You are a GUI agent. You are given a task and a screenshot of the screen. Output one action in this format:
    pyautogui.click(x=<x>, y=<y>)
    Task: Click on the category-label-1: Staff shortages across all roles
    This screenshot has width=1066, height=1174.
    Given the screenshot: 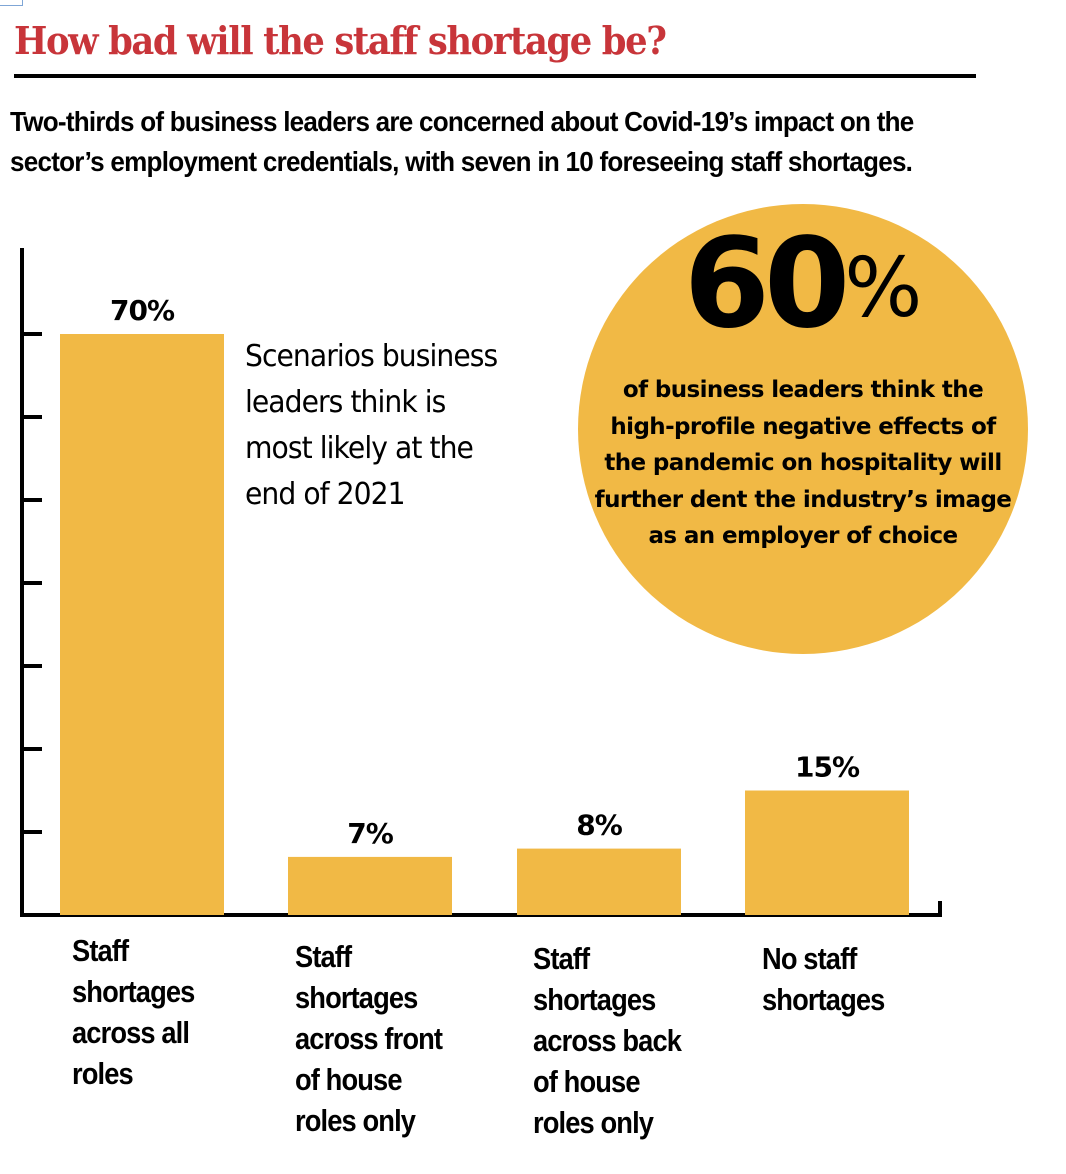 What is the action you would take?
    pyautogui.click(x=133, y=1012)
    